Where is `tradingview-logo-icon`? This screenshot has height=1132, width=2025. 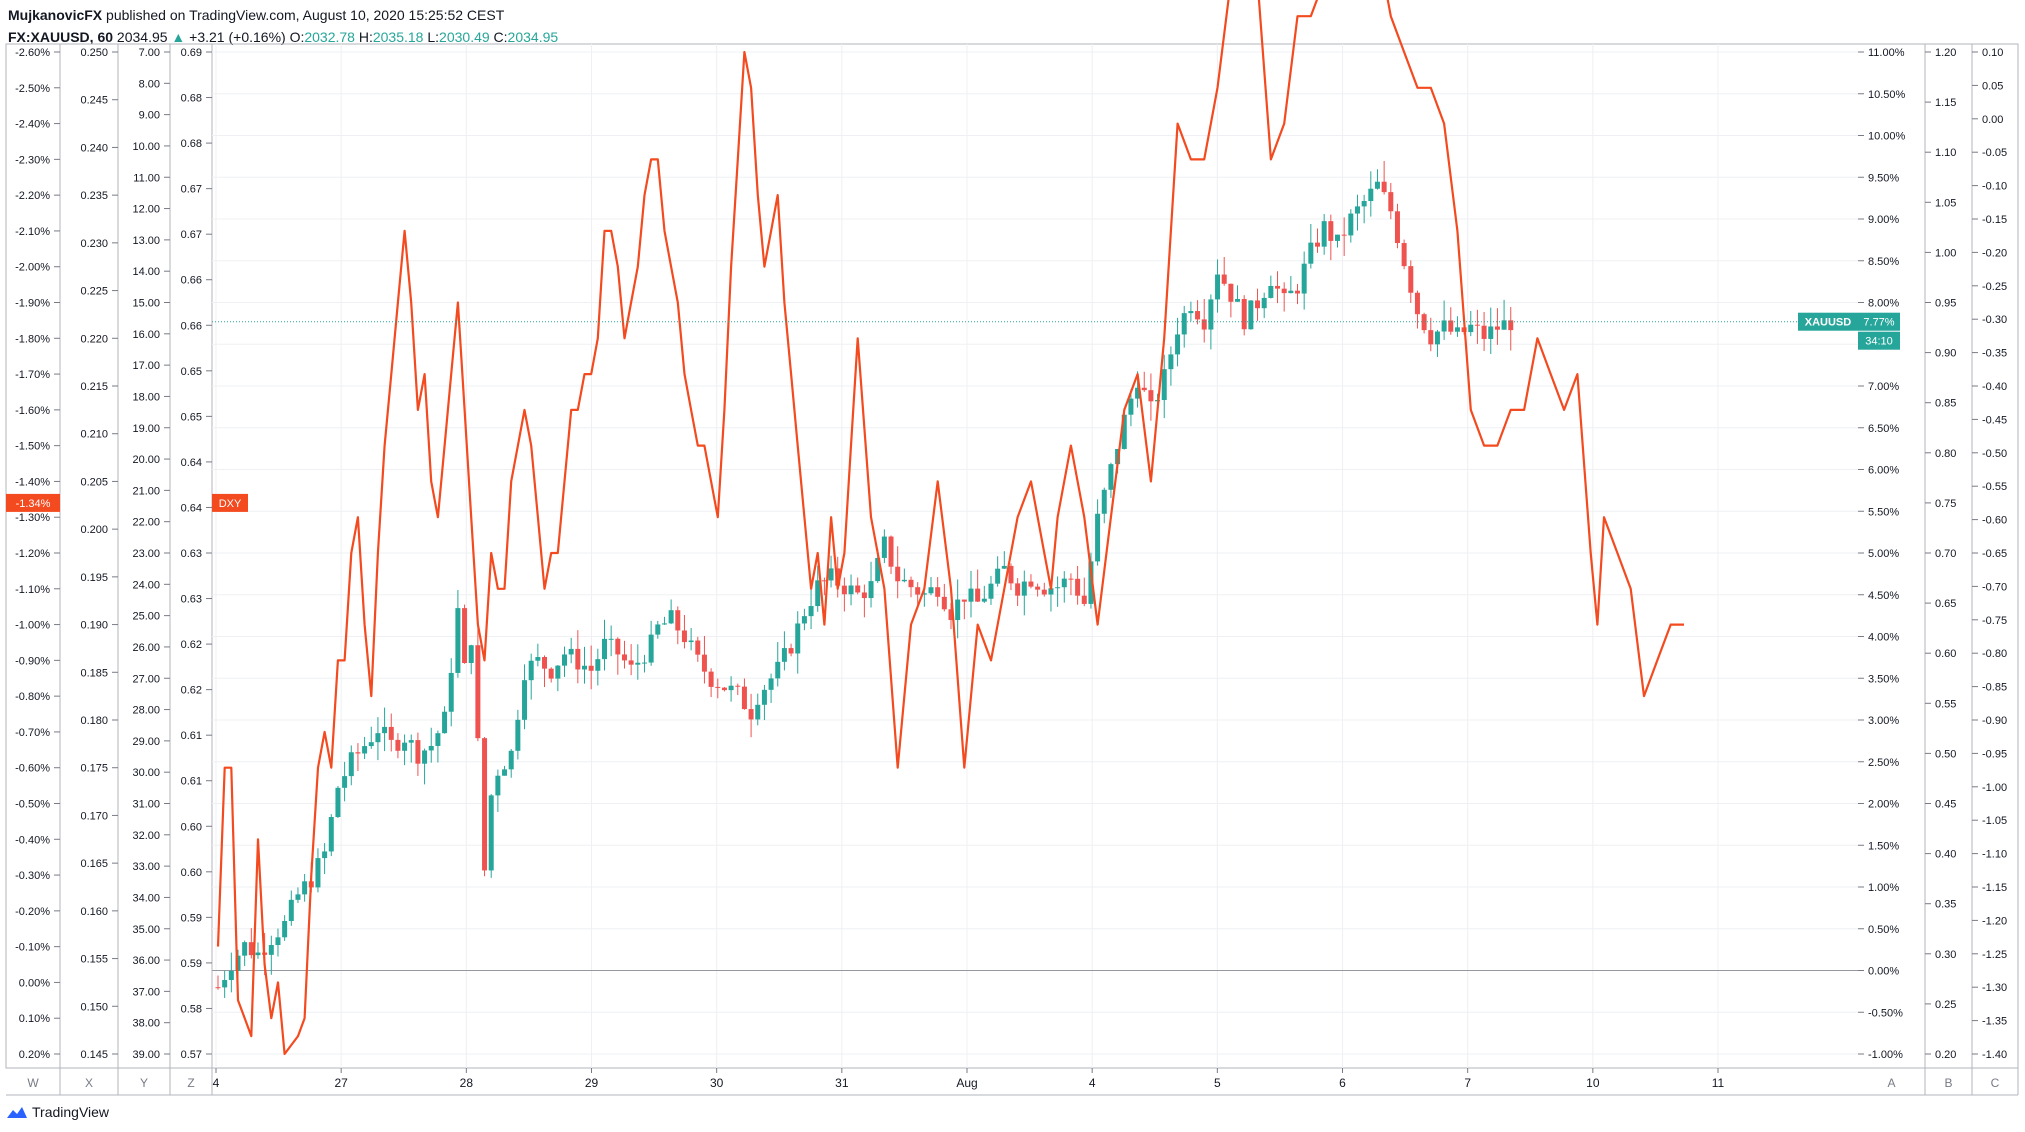
tradingview-logo-icon is located at coordinates (17, 1112).